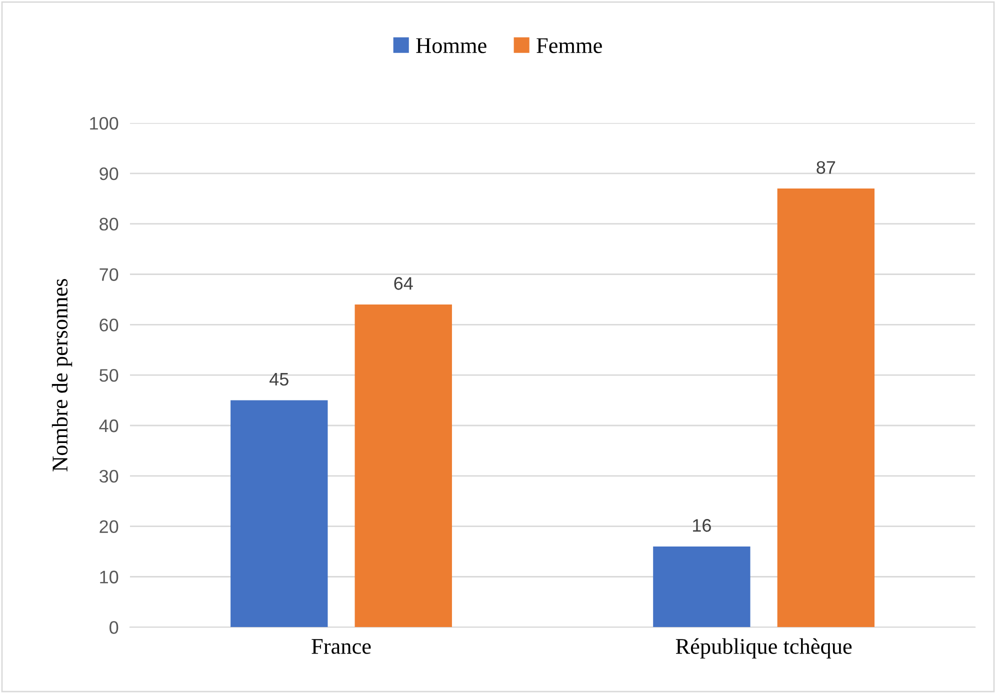 The width and height of the screenshot is (996, 693). Describe the element at coordinates (826, 167) in the screenshot. I see `data-label: 87` at that location.